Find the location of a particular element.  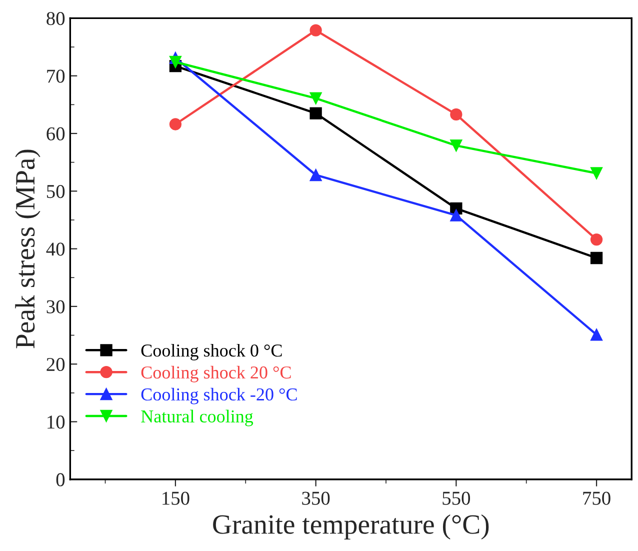

y-tick-label: 30 is located at coordinates (55, 307).